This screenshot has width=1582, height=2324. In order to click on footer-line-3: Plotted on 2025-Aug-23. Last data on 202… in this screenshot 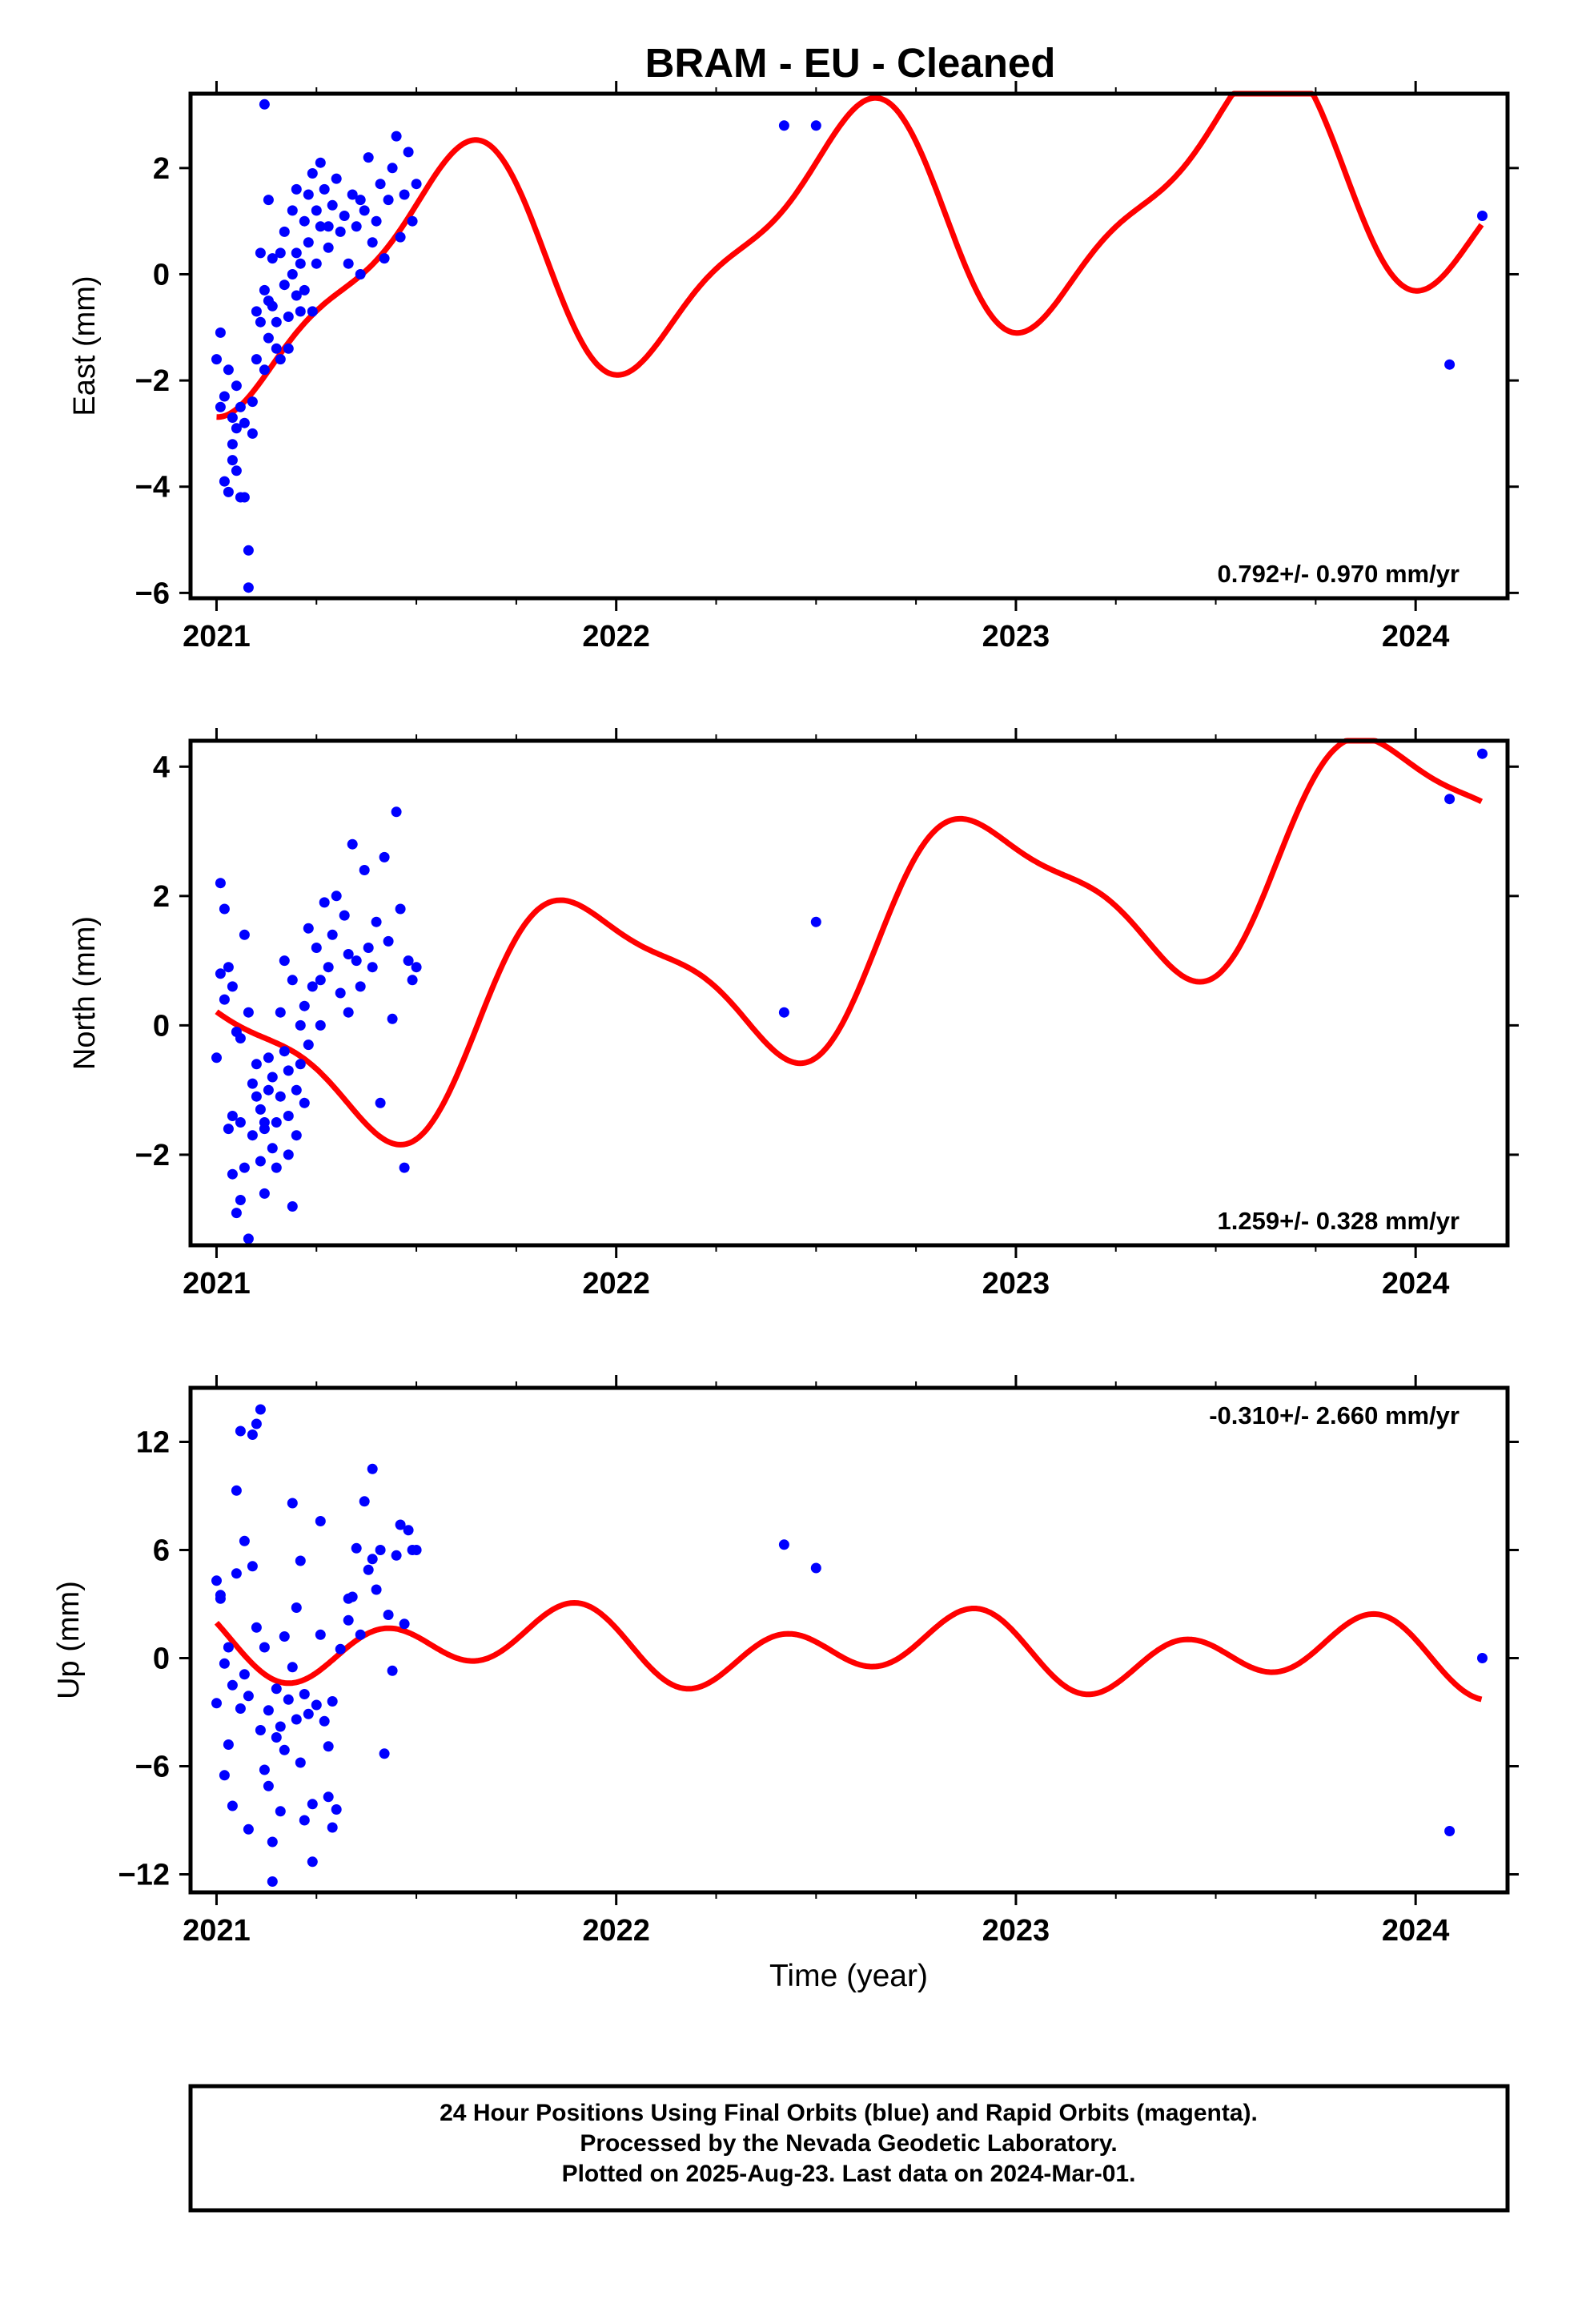, I will do `click(849, 2174)`.